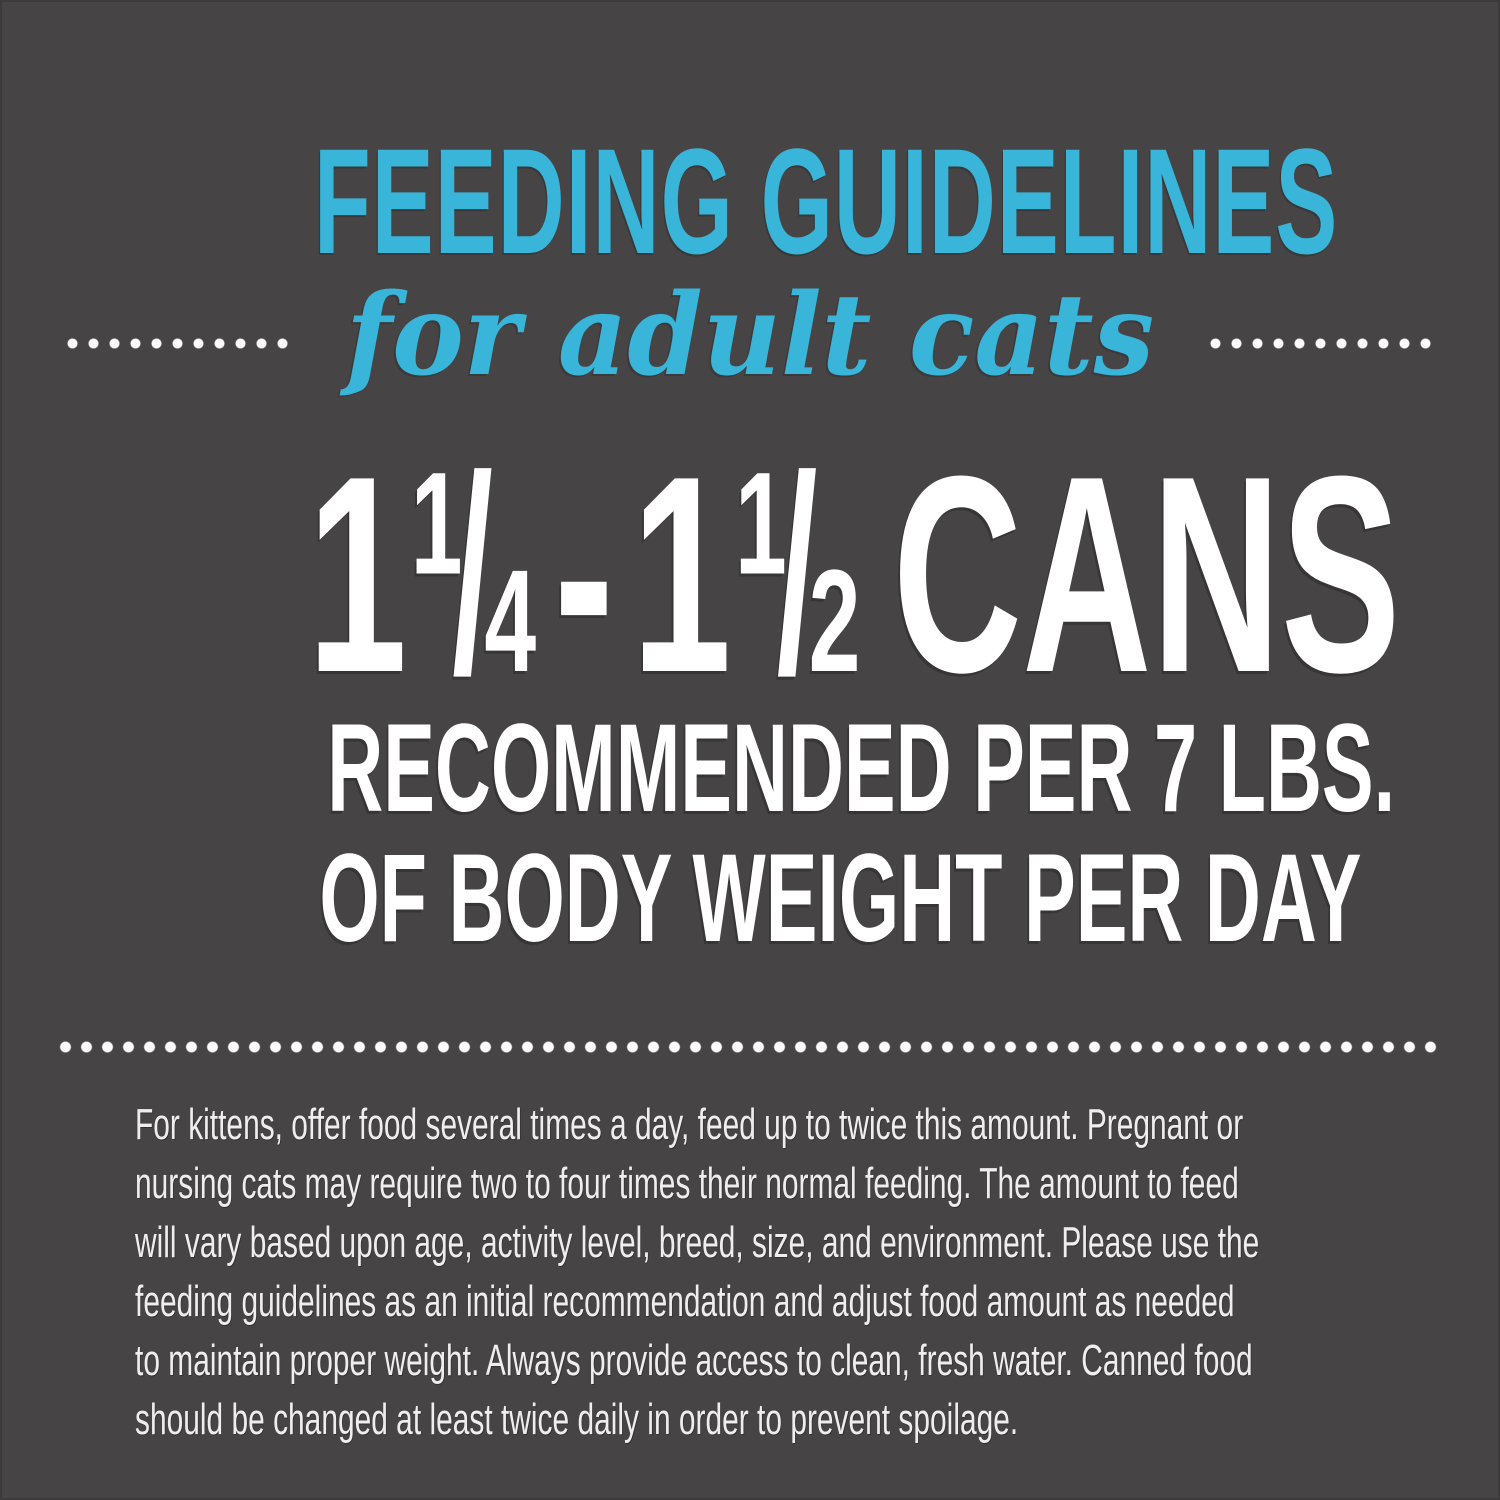 Image resolution: width=1500 pixels, height=1500 pixels. Describe the element at coordinates (436, 523) in the screenshot. I see `fraction-1-numerator: 1` at that location.